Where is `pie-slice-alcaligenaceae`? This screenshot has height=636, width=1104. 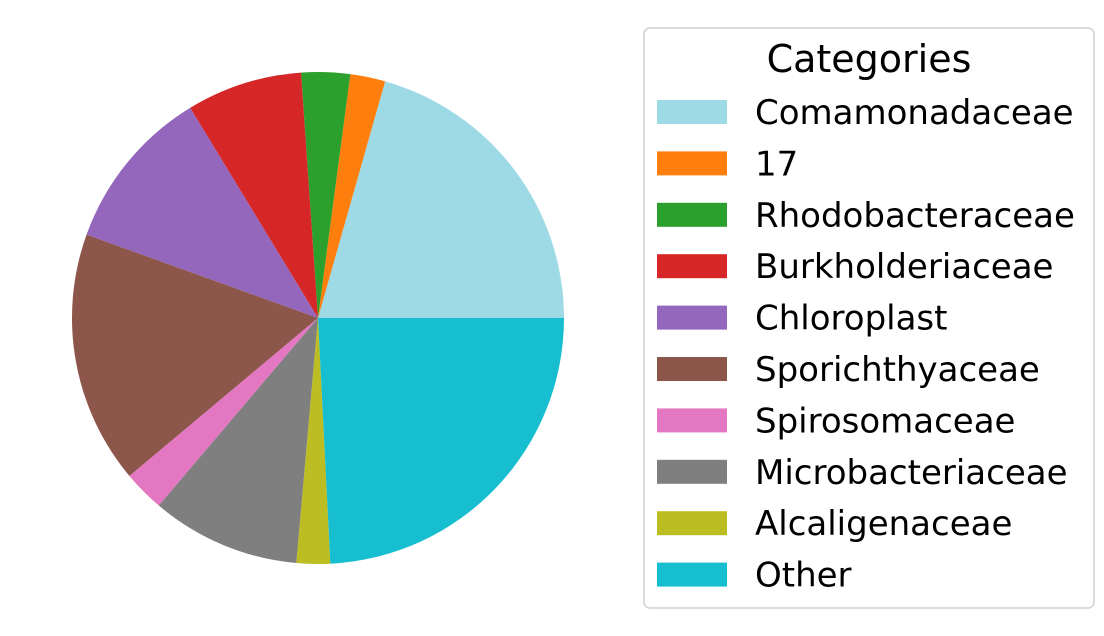 pie-slice-alcaligenaceae is located at coordinates (313, 441).